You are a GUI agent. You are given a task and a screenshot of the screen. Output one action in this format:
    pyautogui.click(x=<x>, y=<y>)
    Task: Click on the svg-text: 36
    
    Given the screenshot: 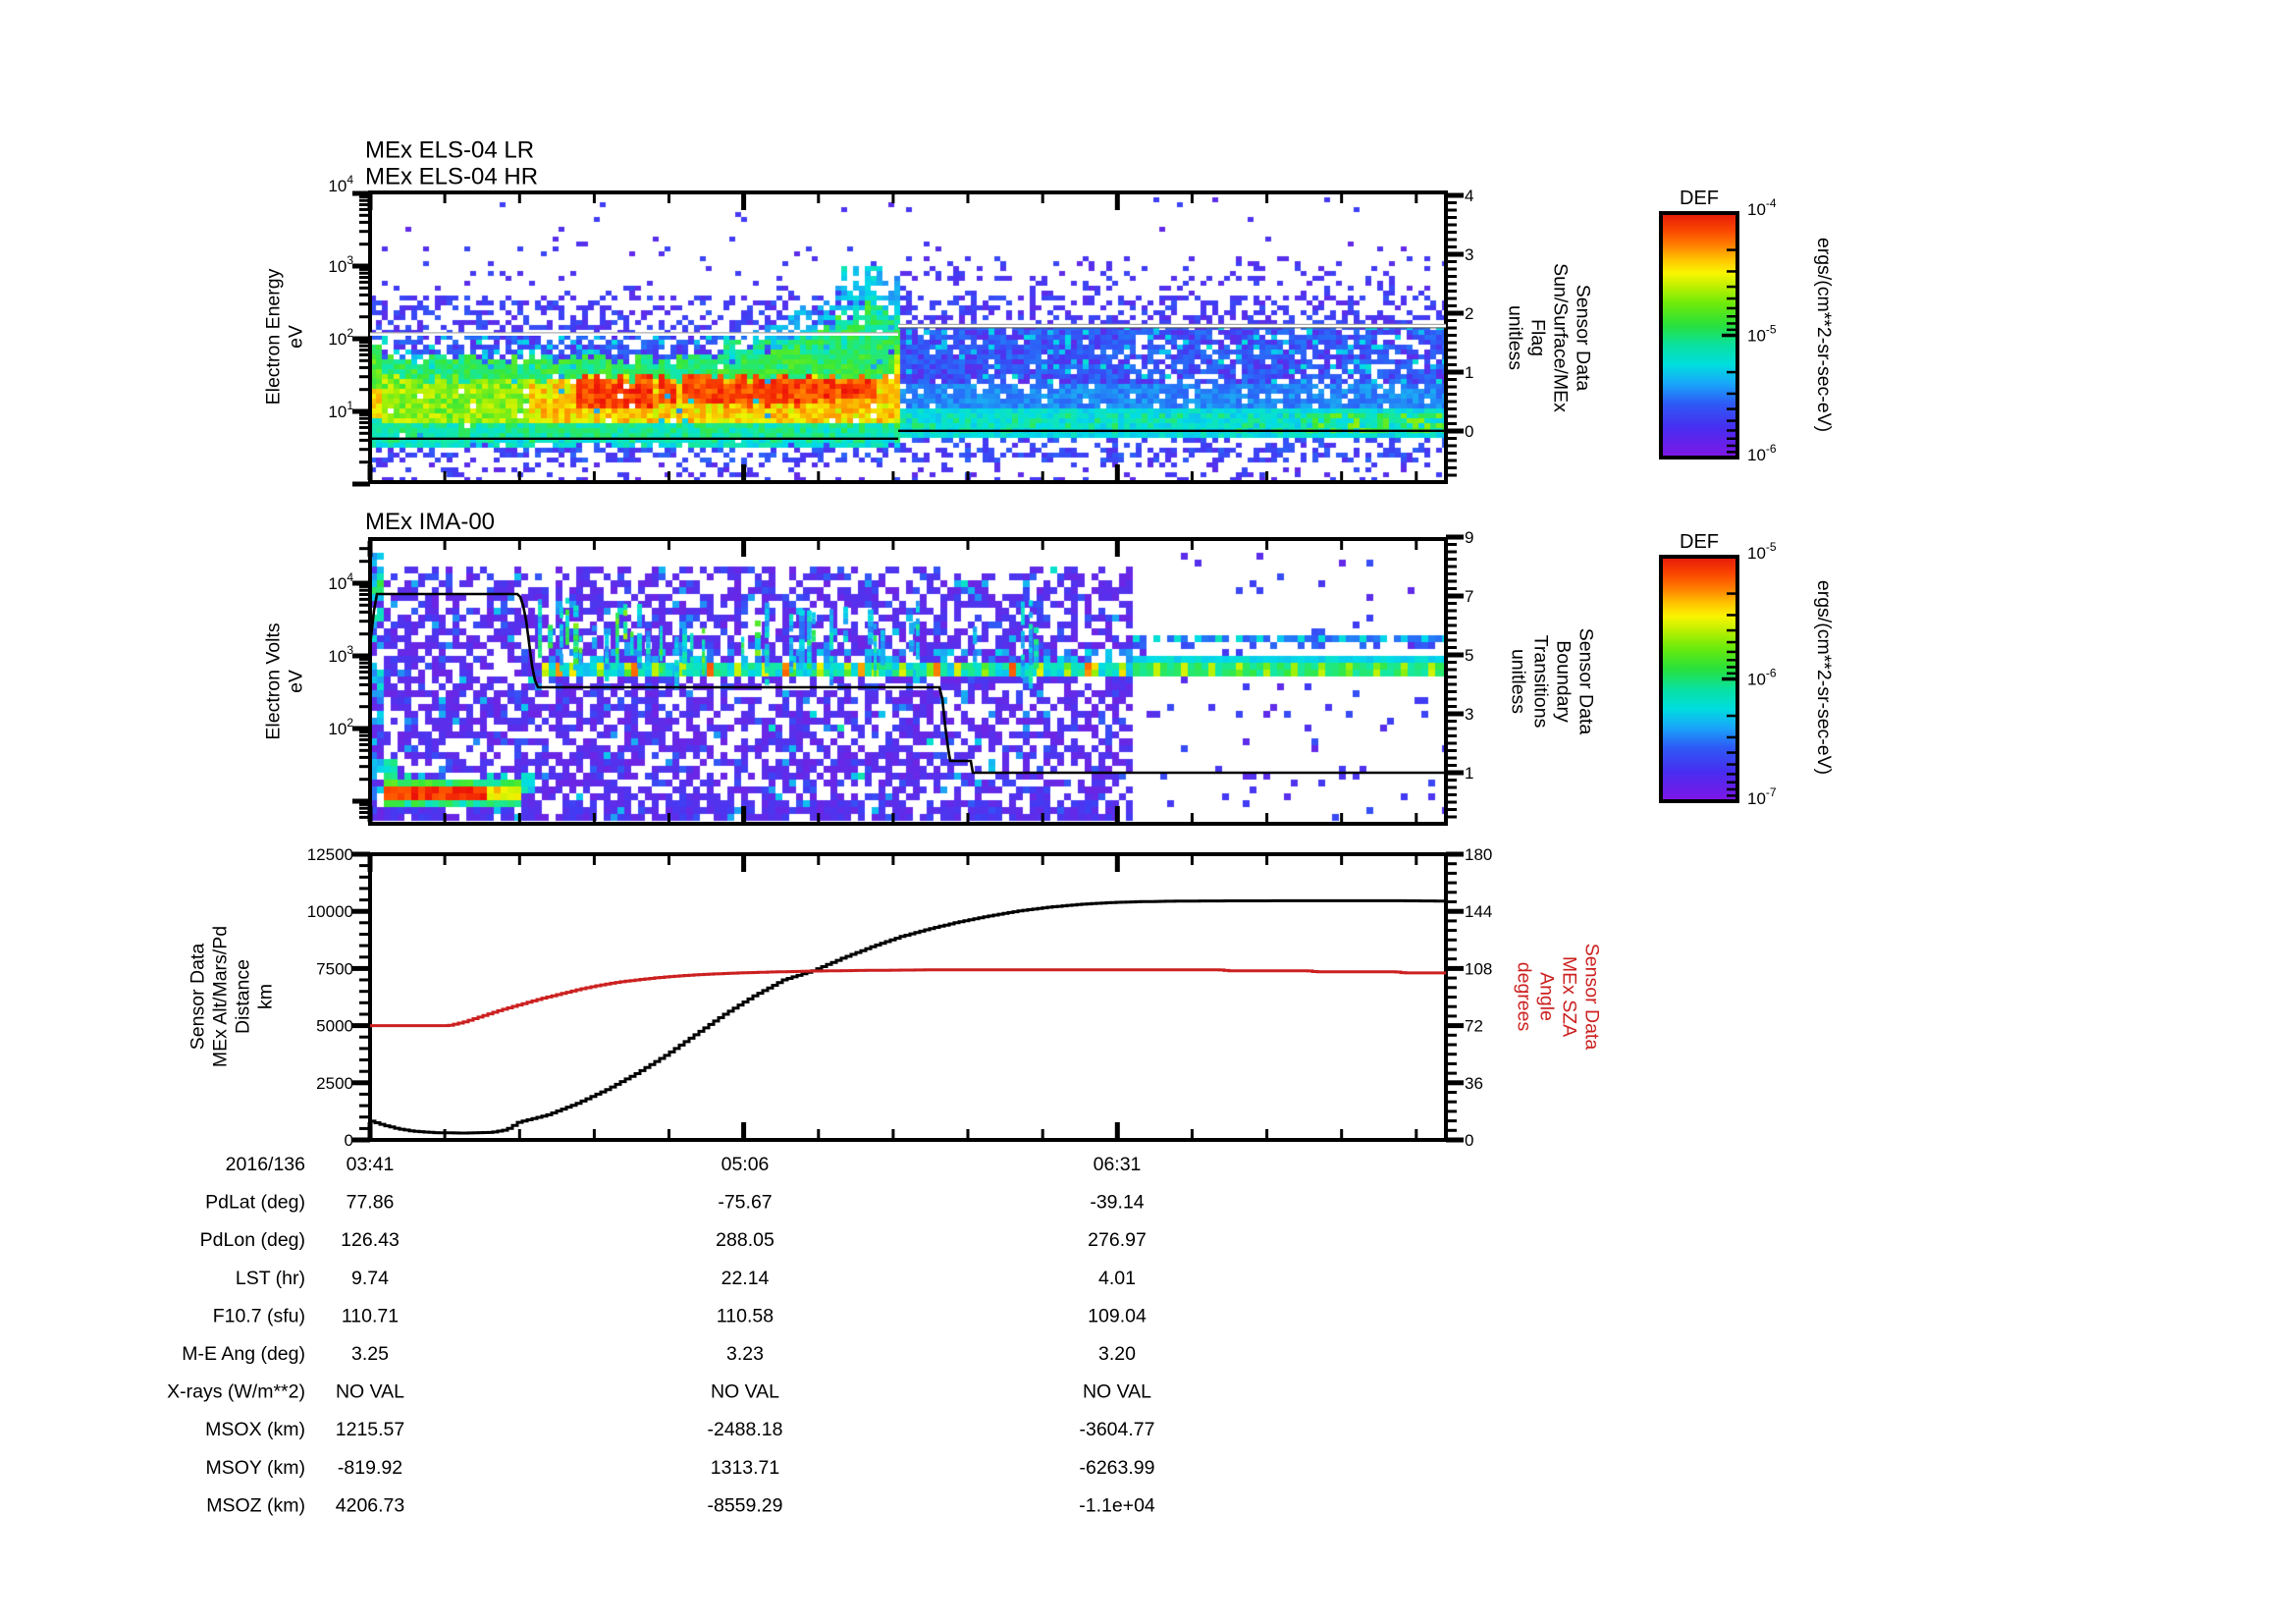 What is the action you would take?
    pyautogui.click(x=1474, y=1083)
    